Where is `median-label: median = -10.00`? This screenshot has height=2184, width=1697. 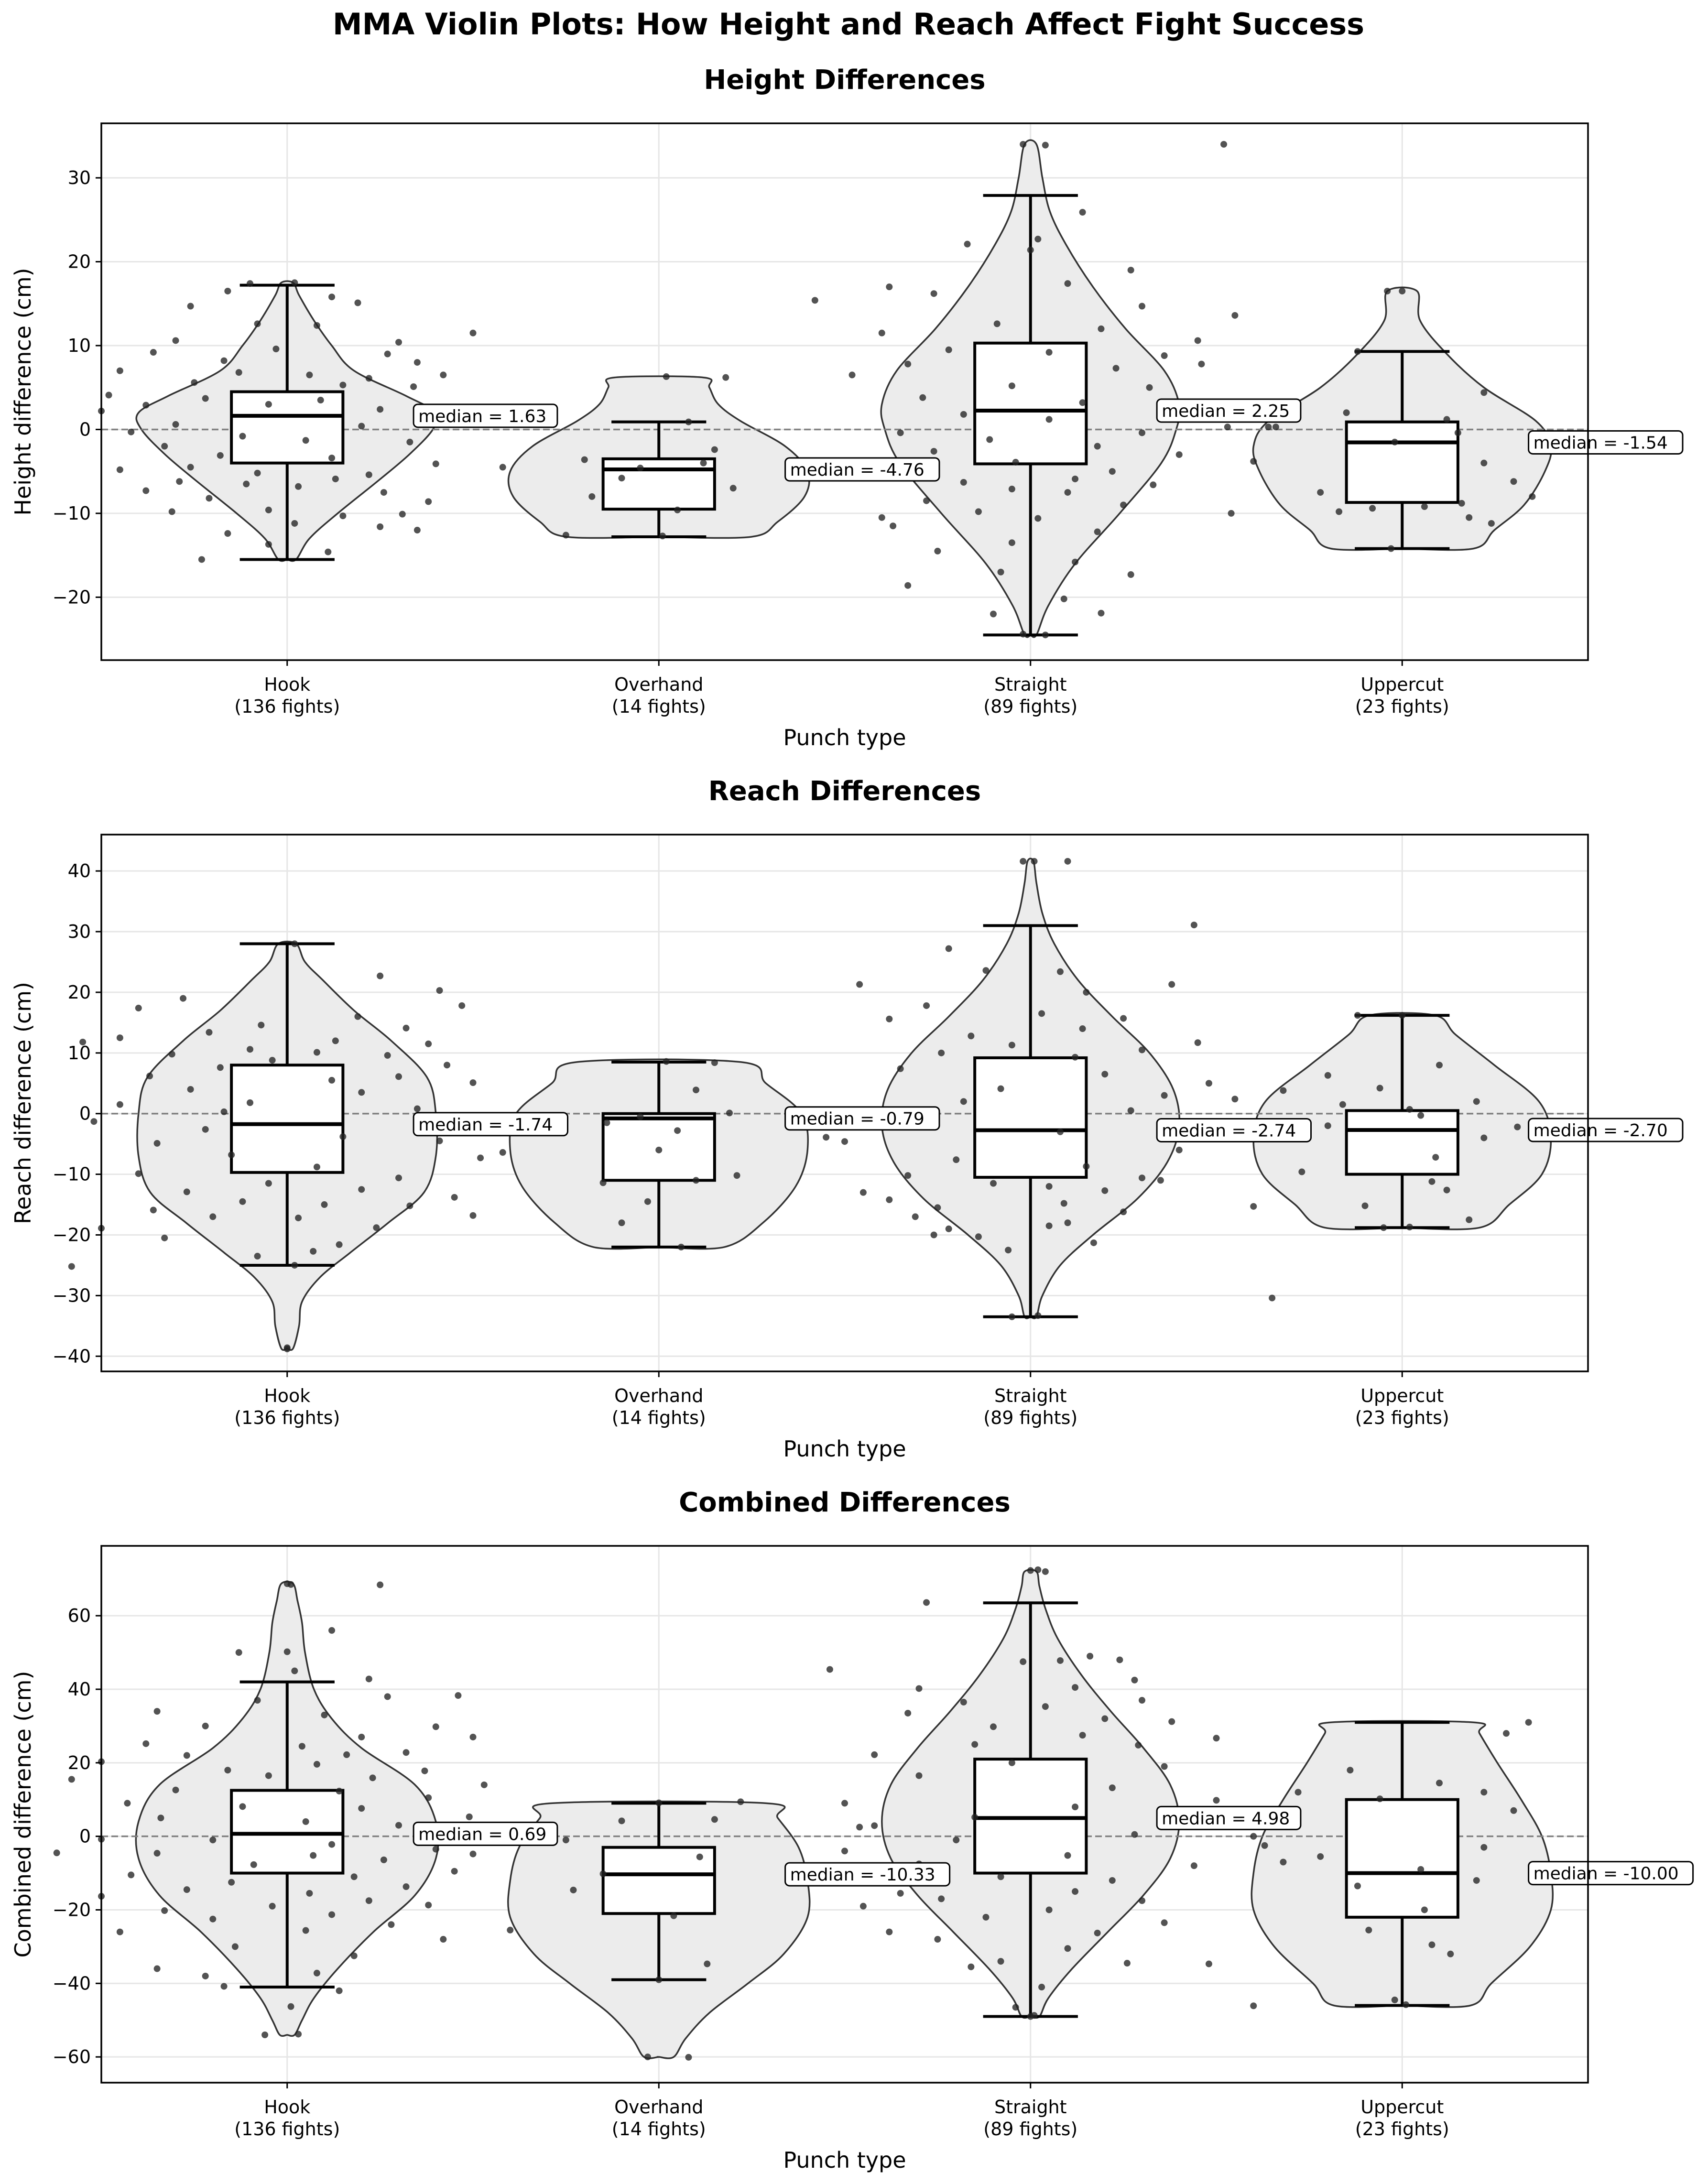
median-label: median = -10.00 is located at coordinates (1607, 1874).